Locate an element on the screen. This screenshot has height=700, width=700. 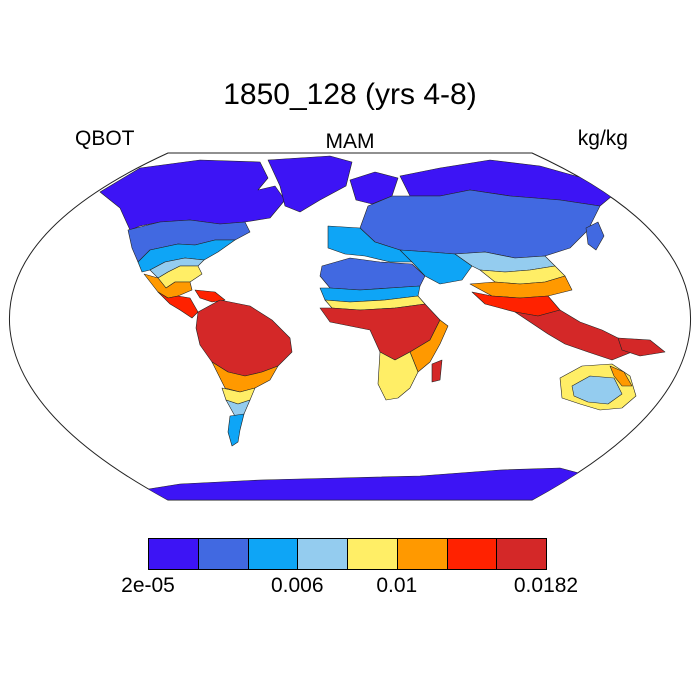
plot-title: 1850_128 (yrs 4-8) is located at coordinates (350, 94).